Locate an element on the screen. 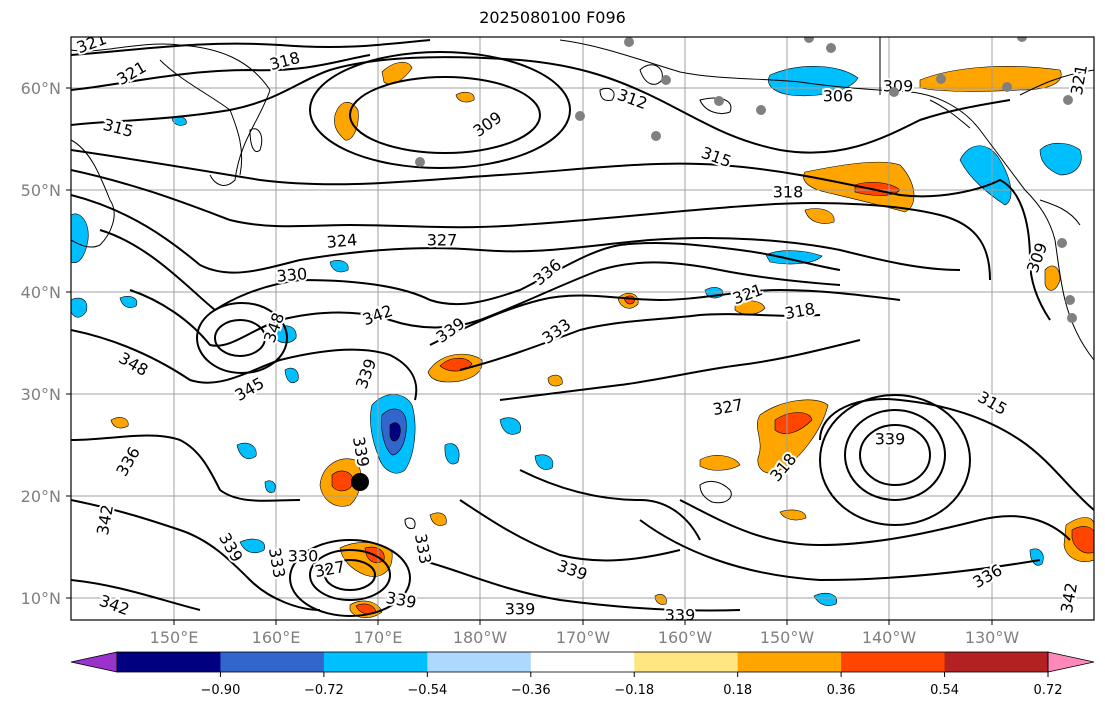 Image resolution: width=1105 pixels, height=712 pixels. map-title: 2025080100 F096 is located at coordinates (552, 17).